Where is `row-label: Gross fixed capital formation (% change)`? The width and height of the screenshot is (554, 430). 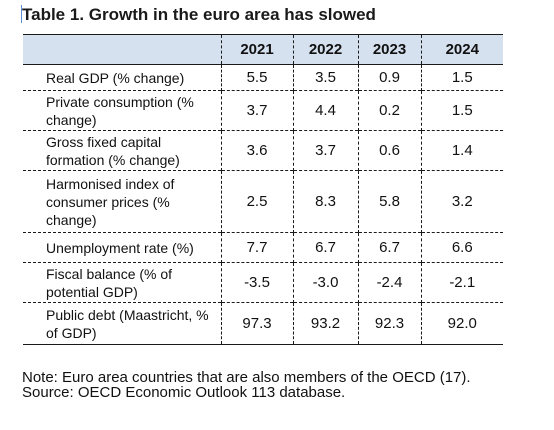
row-label: Gross fixed capital formation (% change) is located at coordinates (113, 150).